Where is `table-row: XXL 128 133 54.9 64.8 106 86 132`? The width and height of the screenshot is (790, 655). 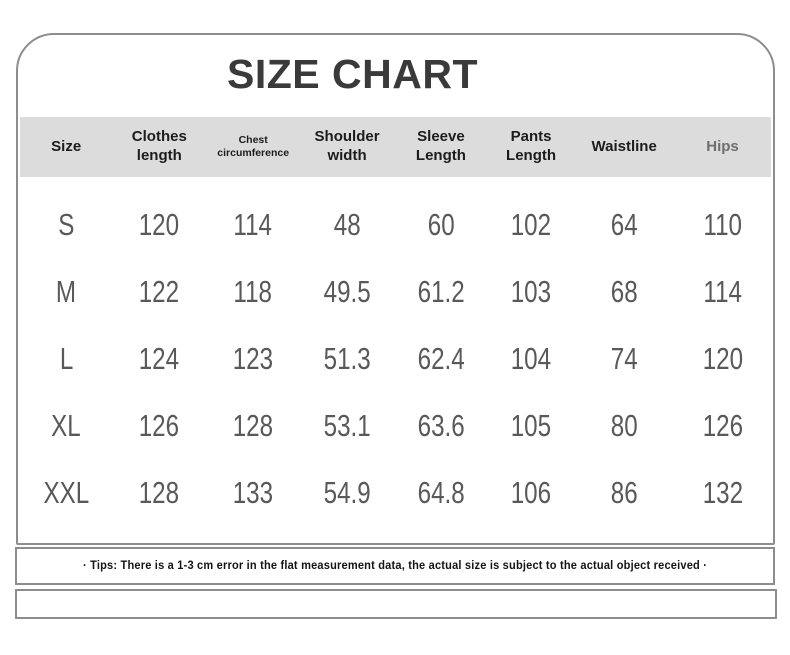
table-row: XXL 128 133 54.9 64.8 106 86 132 is located at coordinates (395, 492).